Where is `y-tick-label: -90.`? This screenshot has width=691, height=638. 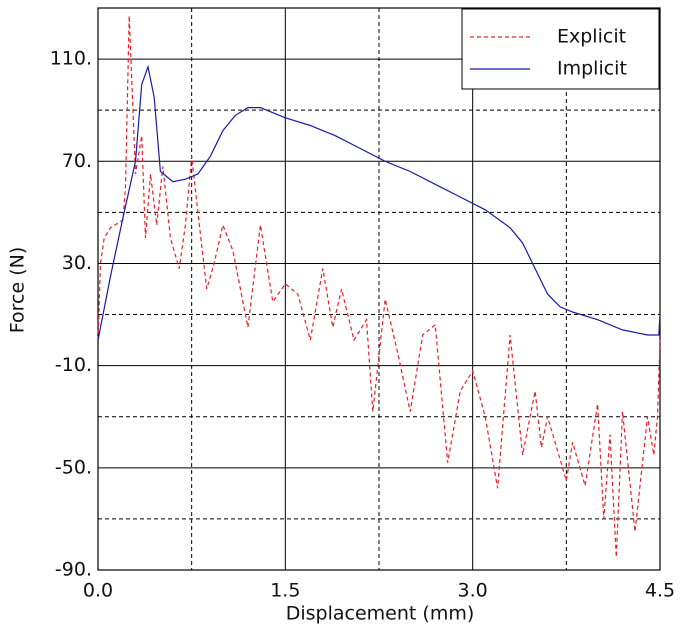 y-tick-label: -90. is located at coordinates (73, 570).